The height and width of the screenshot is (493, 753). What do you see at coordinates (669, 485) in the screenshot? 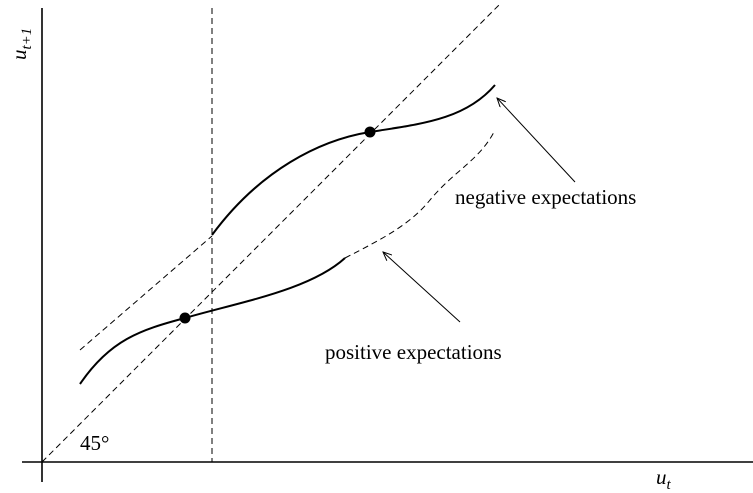
I see `x-label-sub: t` at bounding box center [669, 485].